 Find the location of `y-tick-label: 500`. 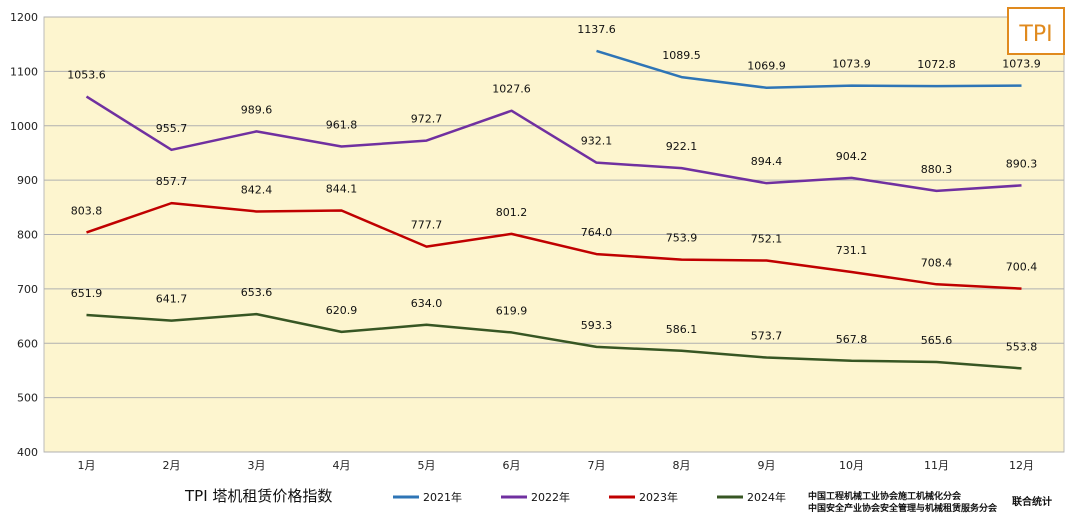

y-tick-label: 500 is located at coordinates (27, 398).